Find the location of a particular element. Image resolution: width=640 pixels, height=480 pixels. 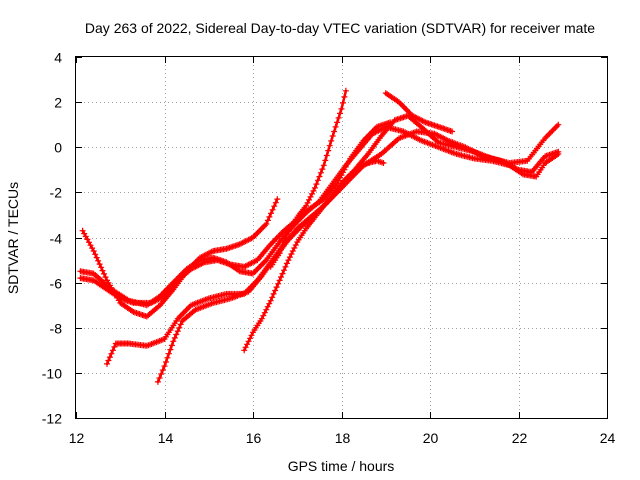

x-tick-label: 18 is located at coordinates (343, 438).